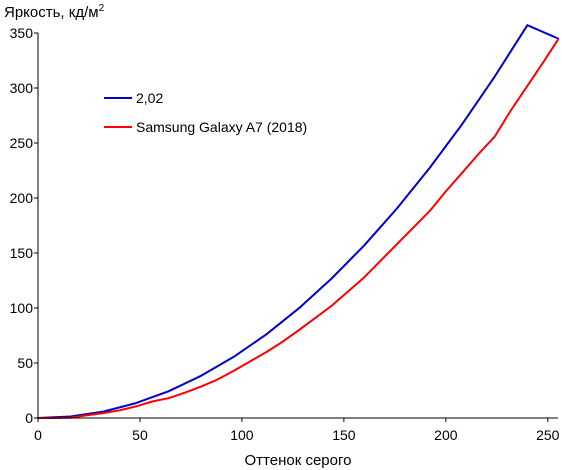  I want to click on y-tick-label: 250, so click(22, 143).